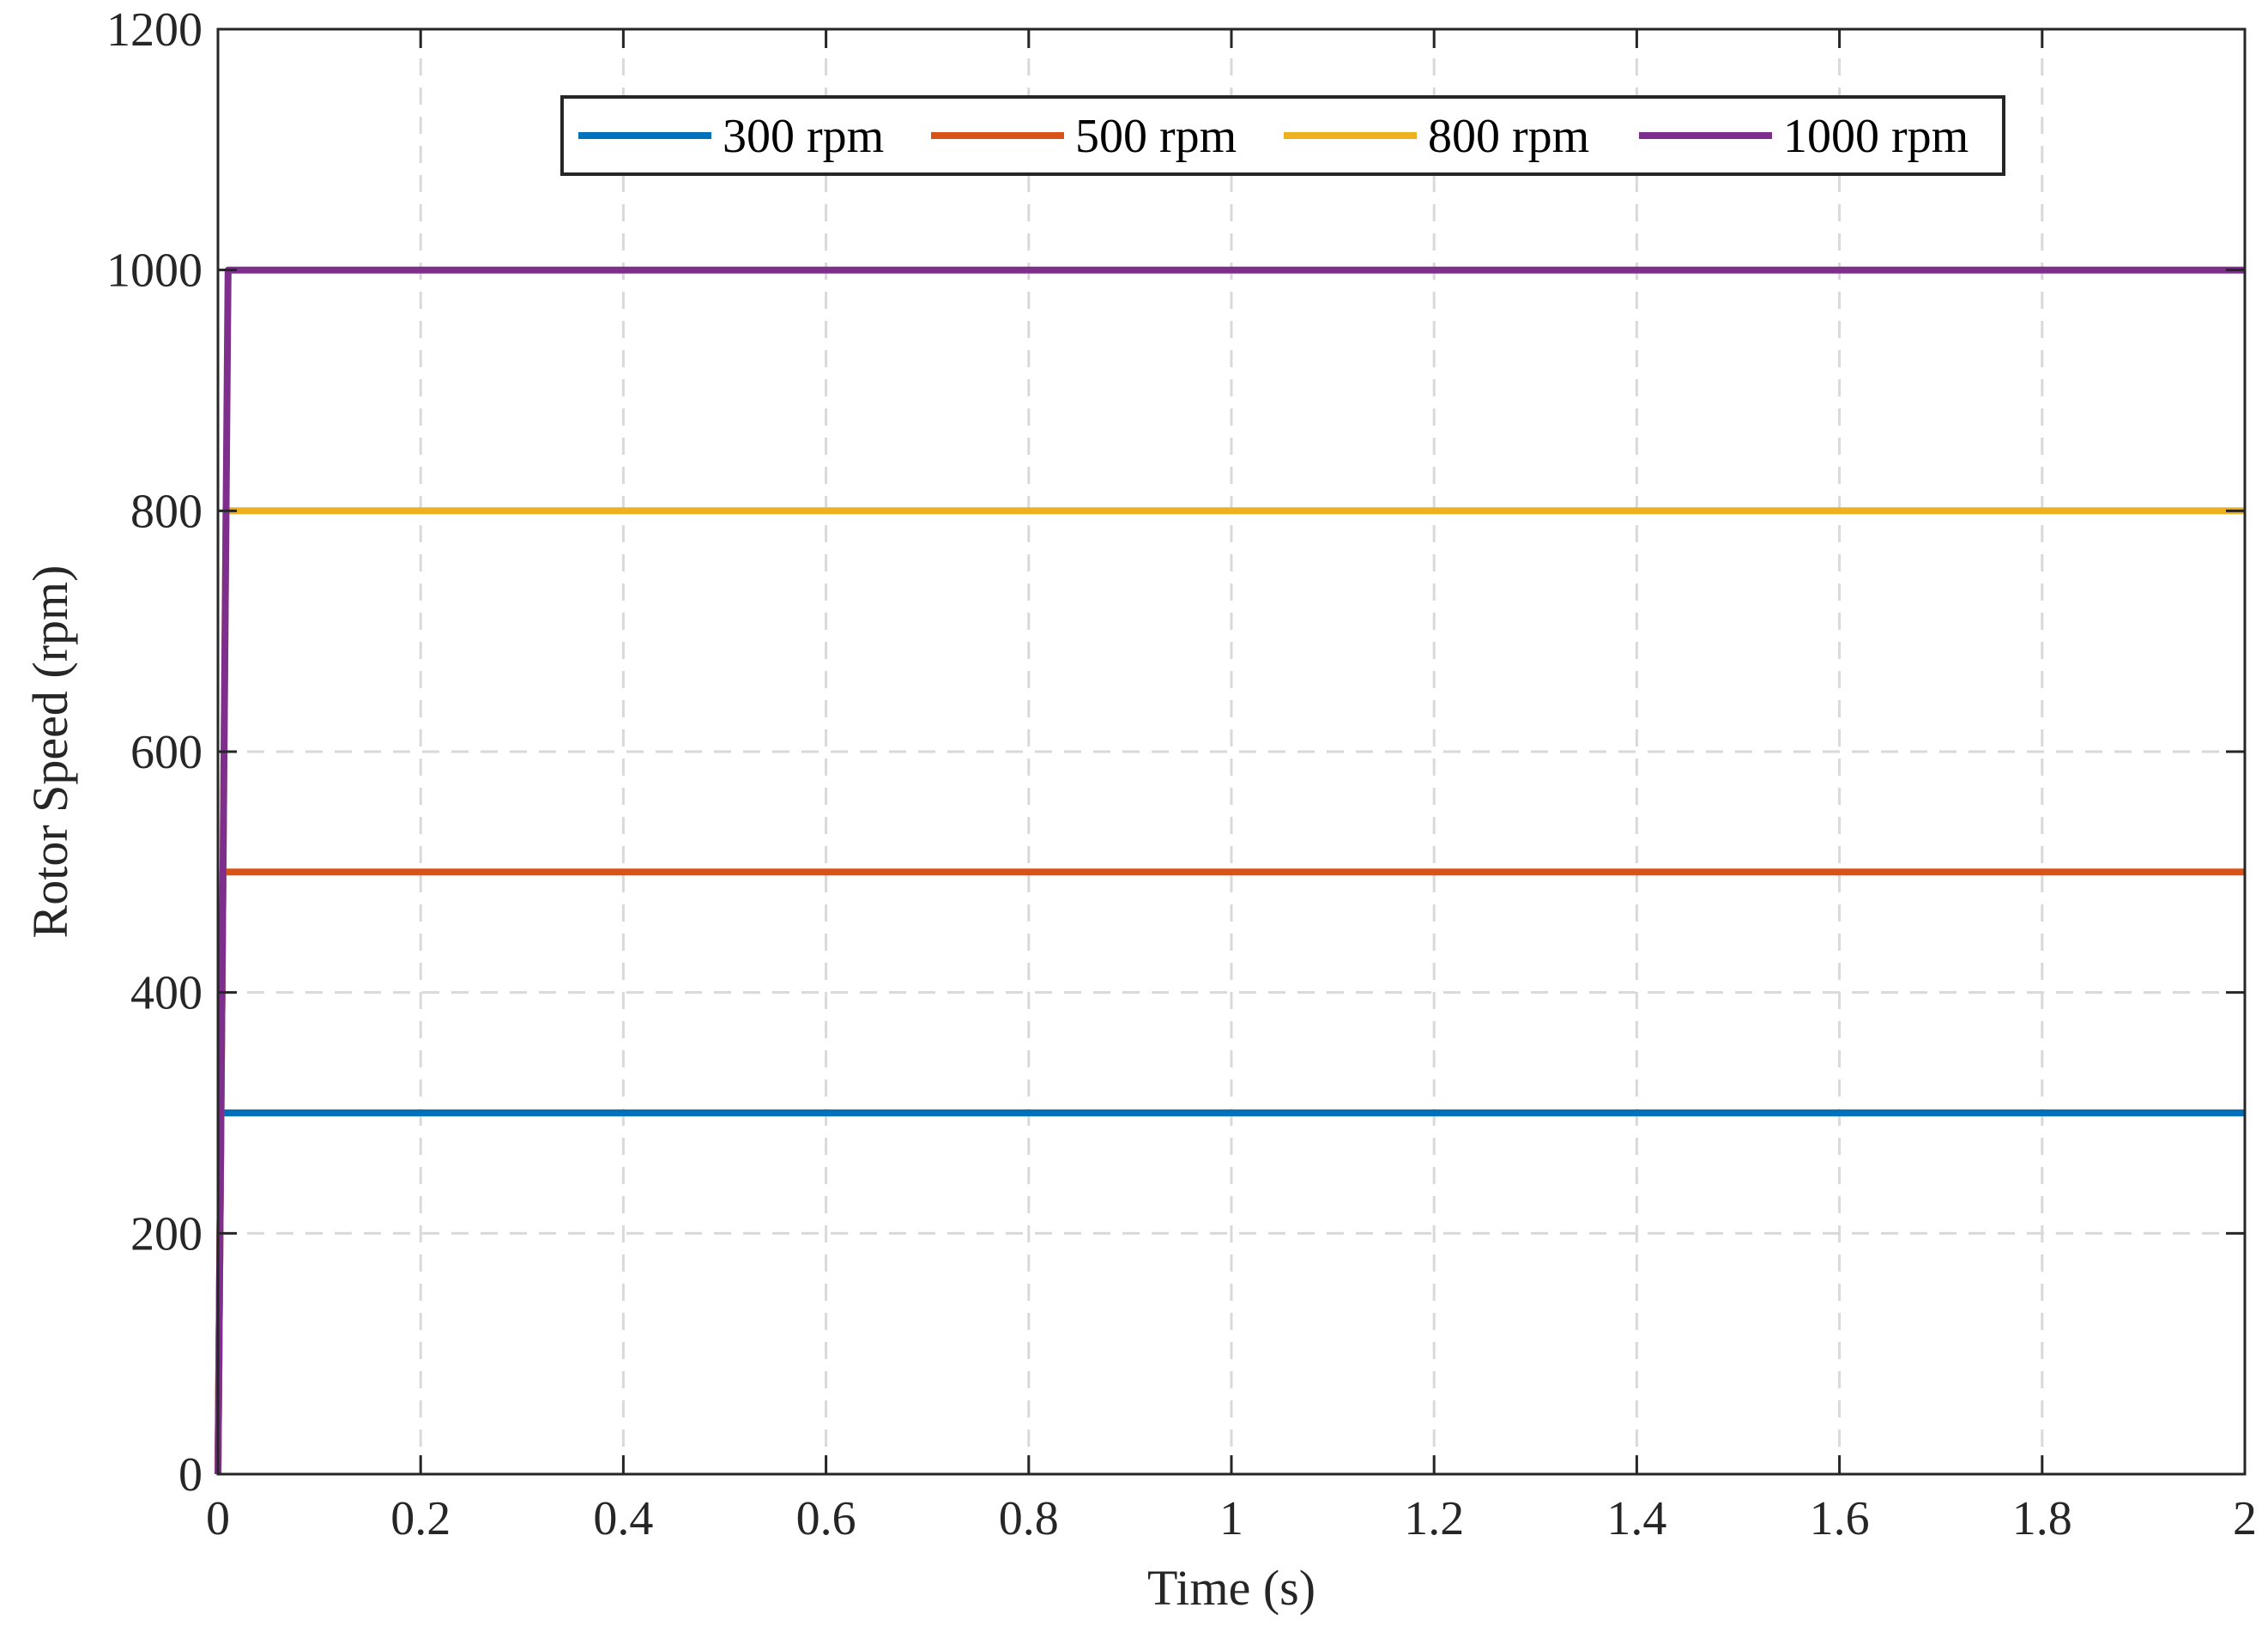 Image resolution: width=2268 pixels, height=1626 pixels. I want to click on x-tick-label: 1.2, so click(1434, 1518).